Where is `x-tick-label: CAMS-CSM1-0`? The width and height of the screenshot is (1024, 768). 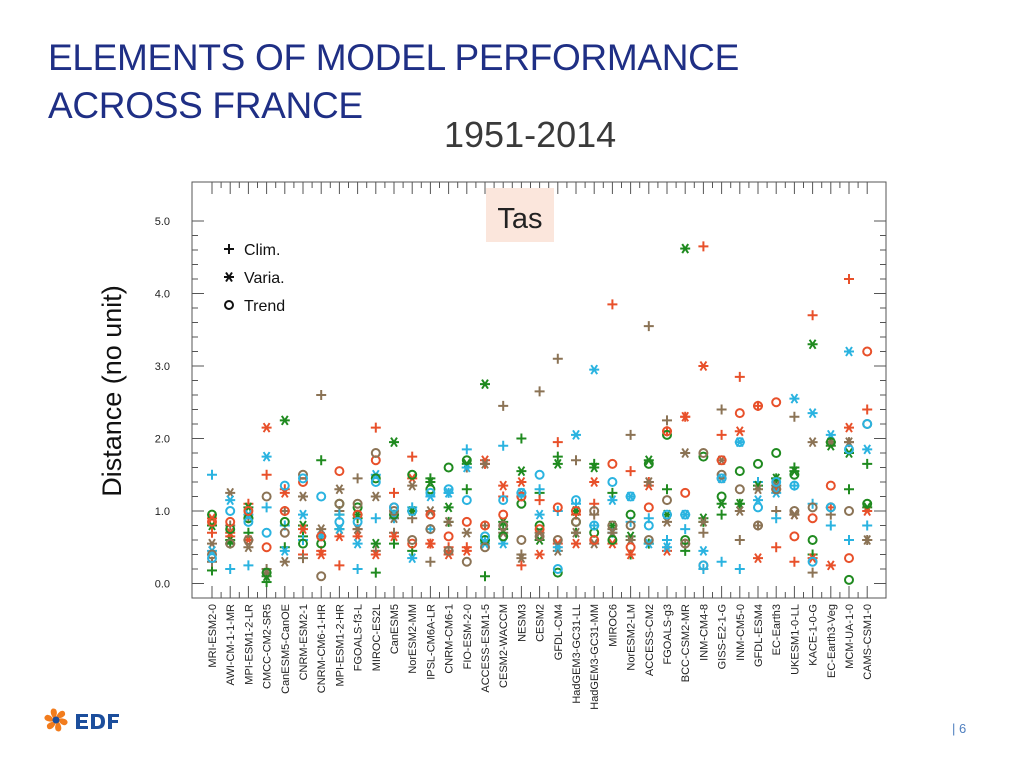
x-tick-label: CAMS-CSM1-0 is located at coordinates (868, 642).